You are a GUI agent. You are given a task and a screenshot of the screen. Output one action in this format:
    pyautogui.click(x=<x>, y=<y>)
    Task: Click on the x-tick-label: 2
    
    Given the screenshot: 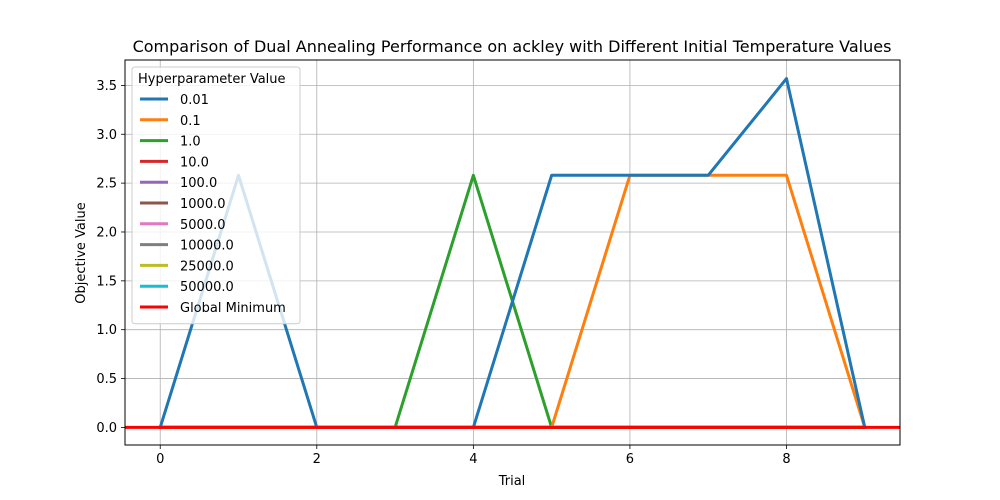 What is the action you would take?
    pyautogui.click(x=317, y=459)
    